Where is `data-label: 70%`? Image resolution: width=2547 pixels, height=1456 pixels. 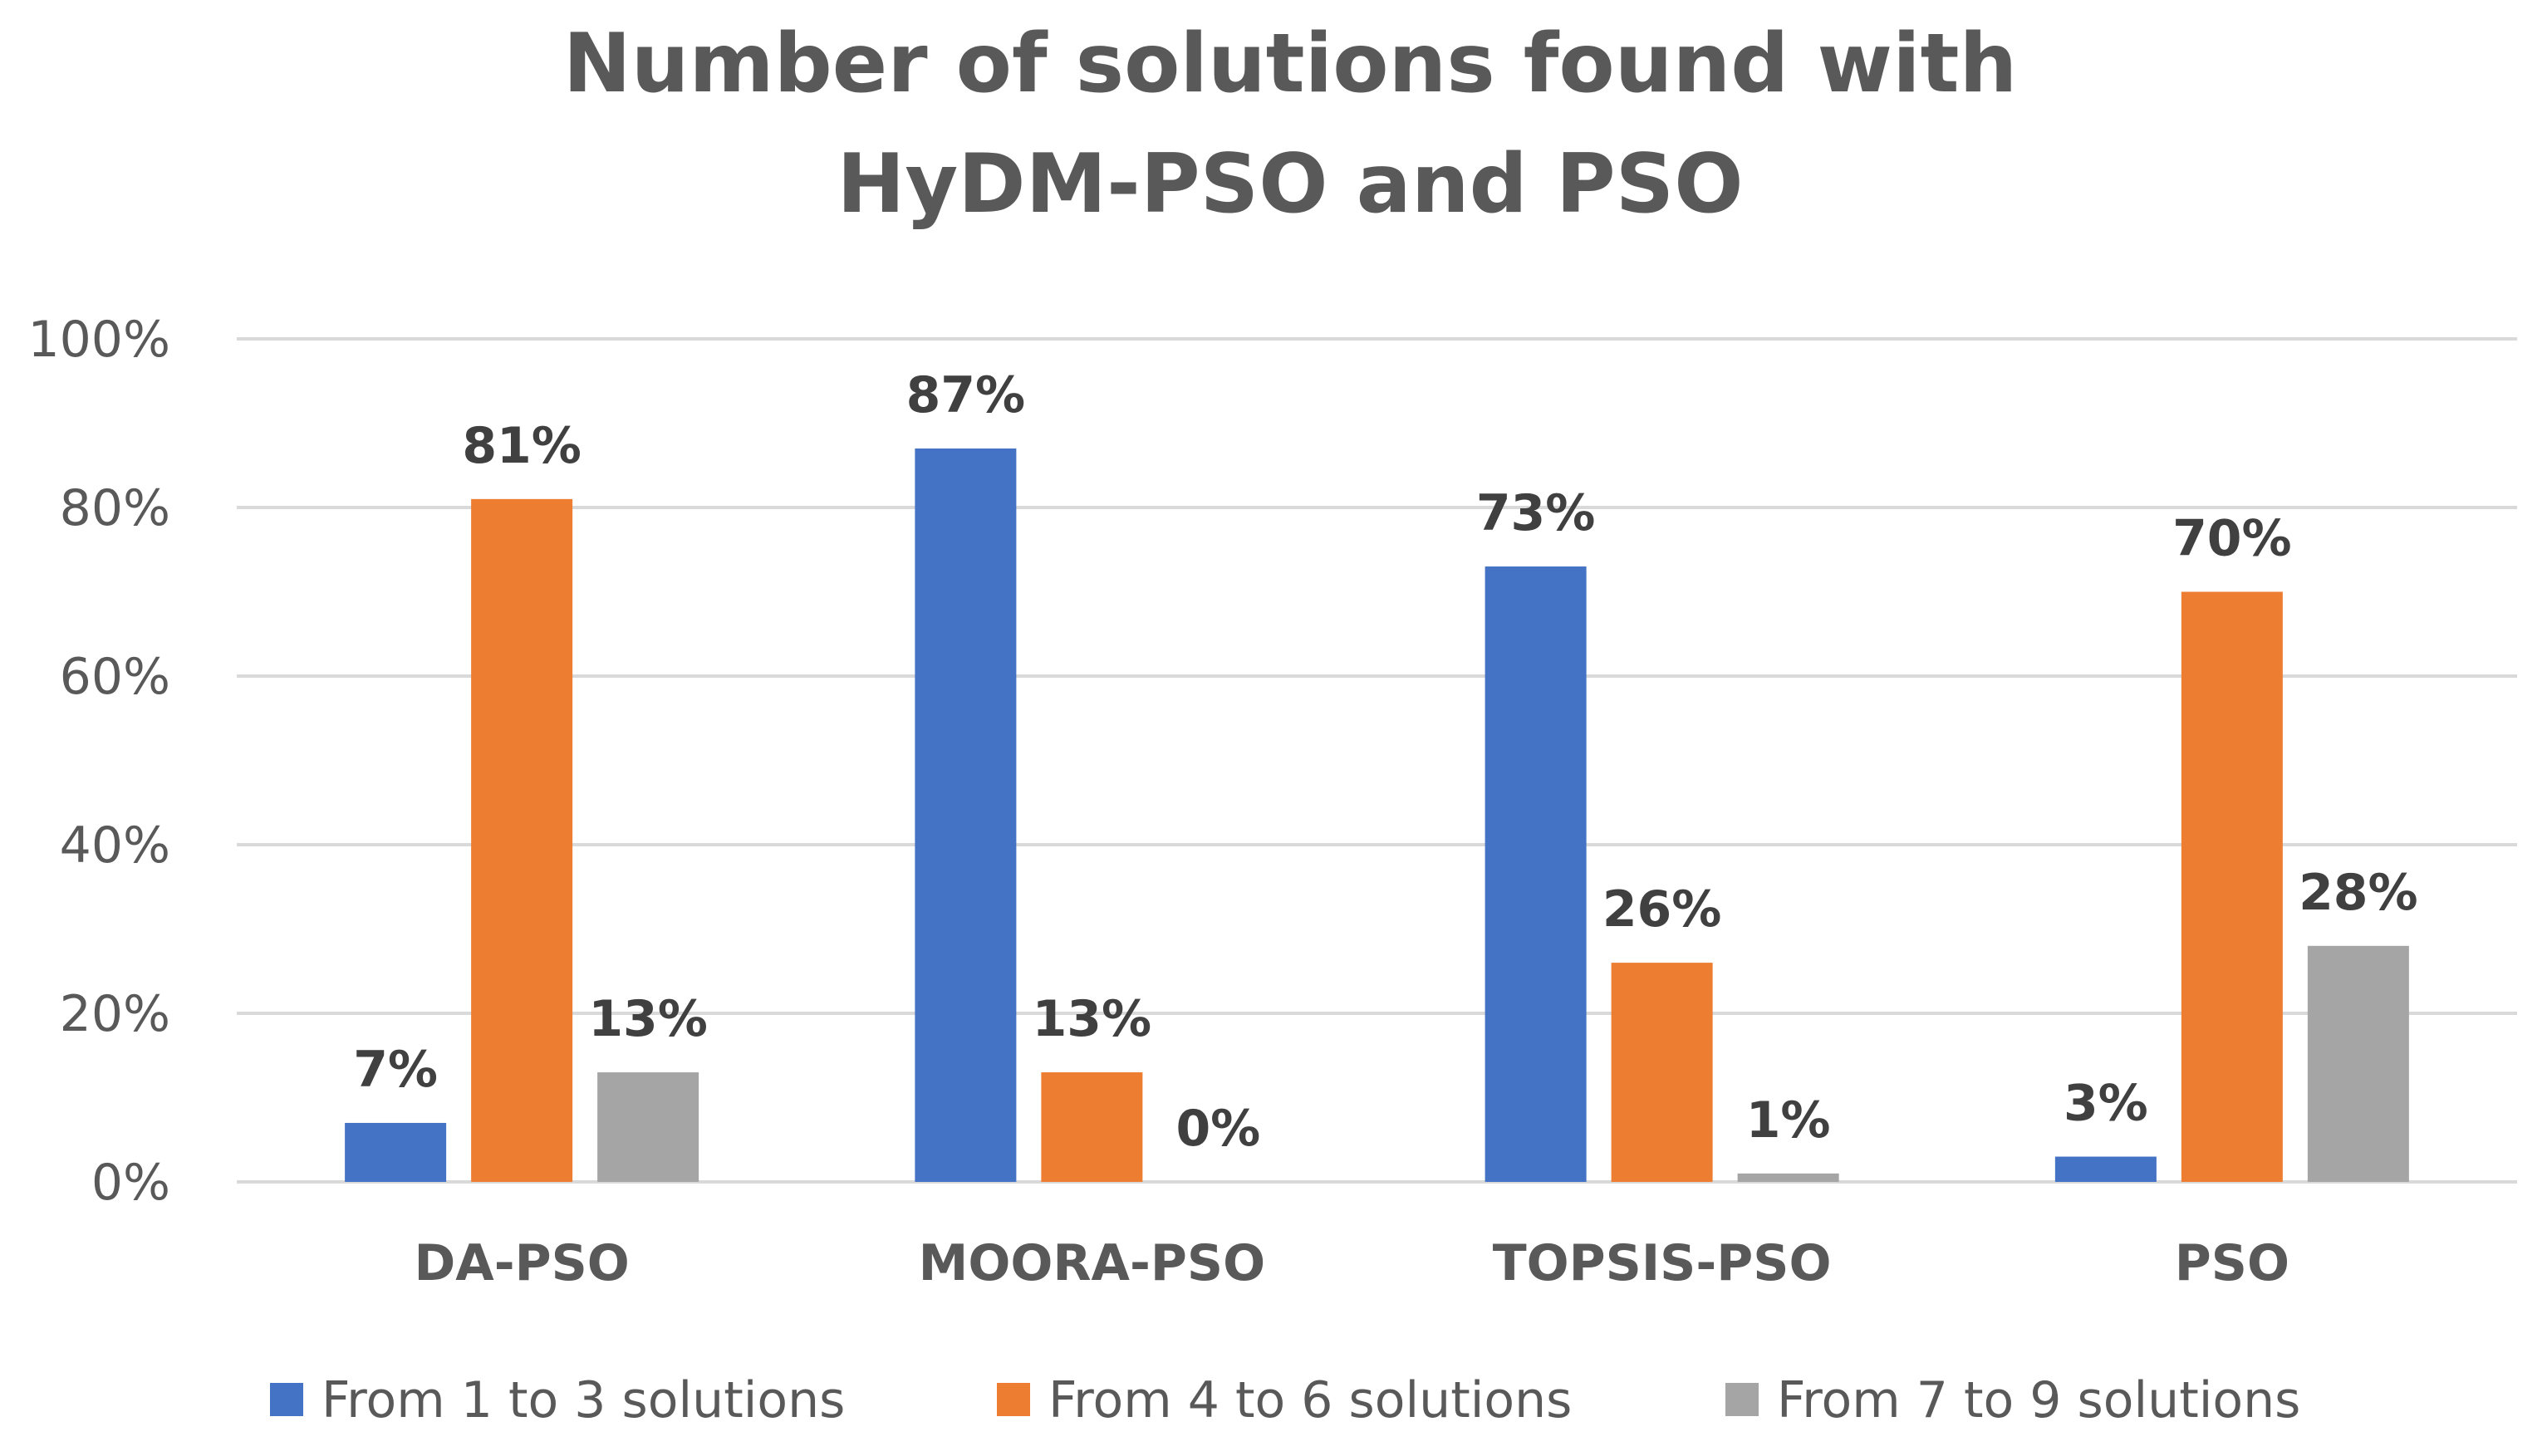
data-label: 70% is located at coordinates (2232, 539).